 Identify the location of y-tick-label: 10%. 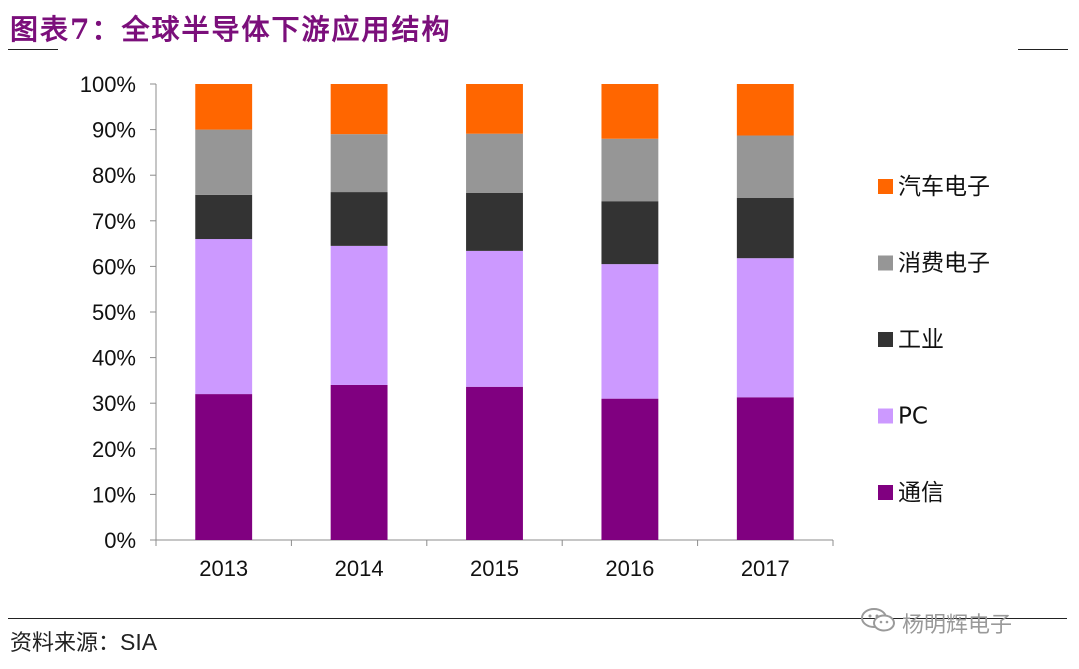
(114, 494).